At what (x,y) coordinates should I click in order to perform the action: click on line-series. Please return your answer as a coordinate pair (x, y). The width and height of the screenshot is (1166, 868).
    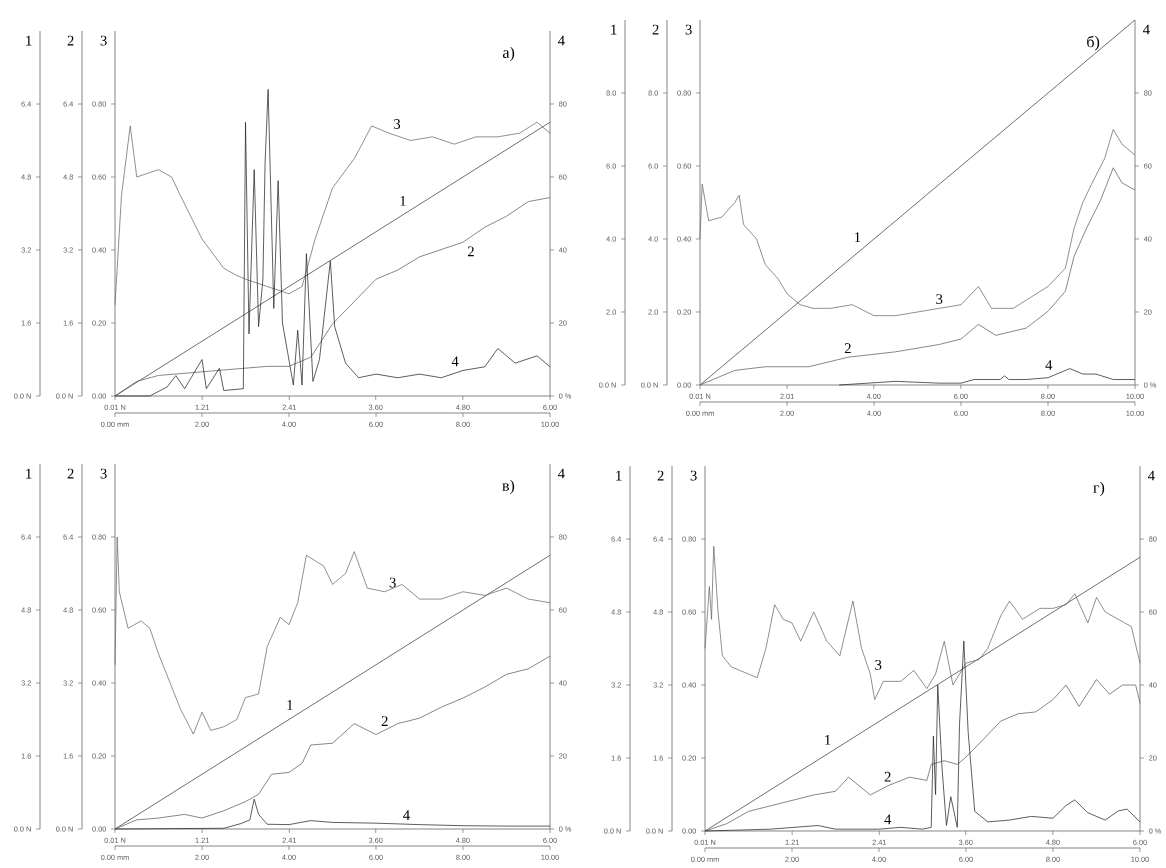
    Looking at the image, I should click on (987, 377).